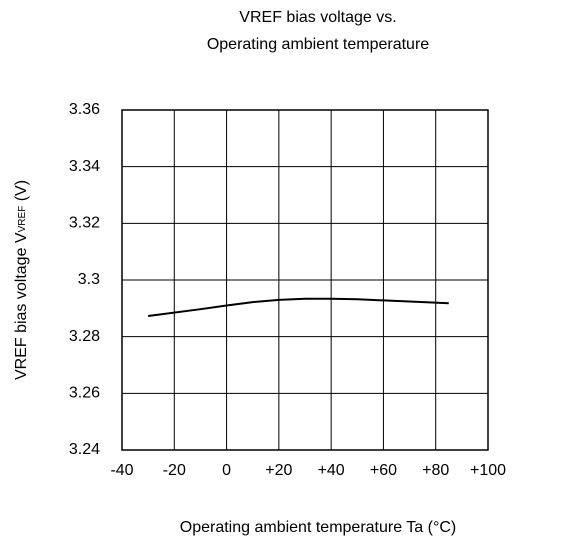 This screenshot has height=548, width=577. Describe the element at coordinates (22, 219) in the screenshot. I see `y-label-subscript: VREF` at that location.